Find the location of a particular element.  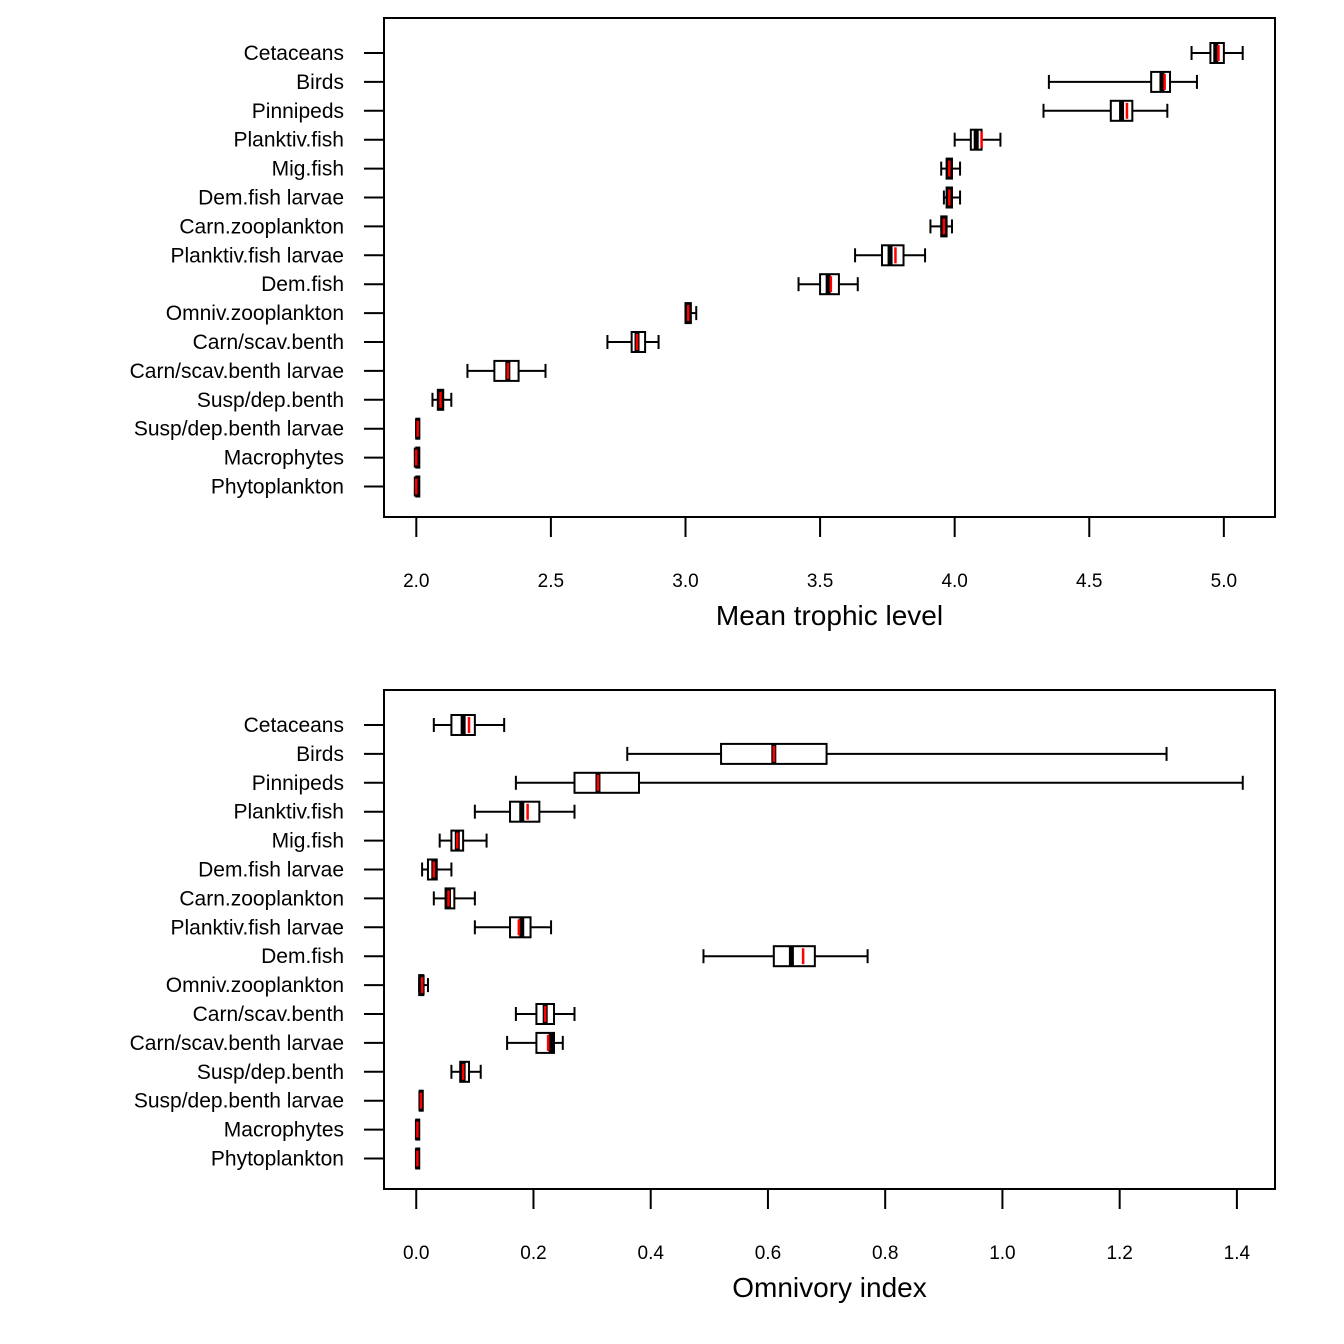

x-tick-label: 2.0 is located at coordinates (416, 581).